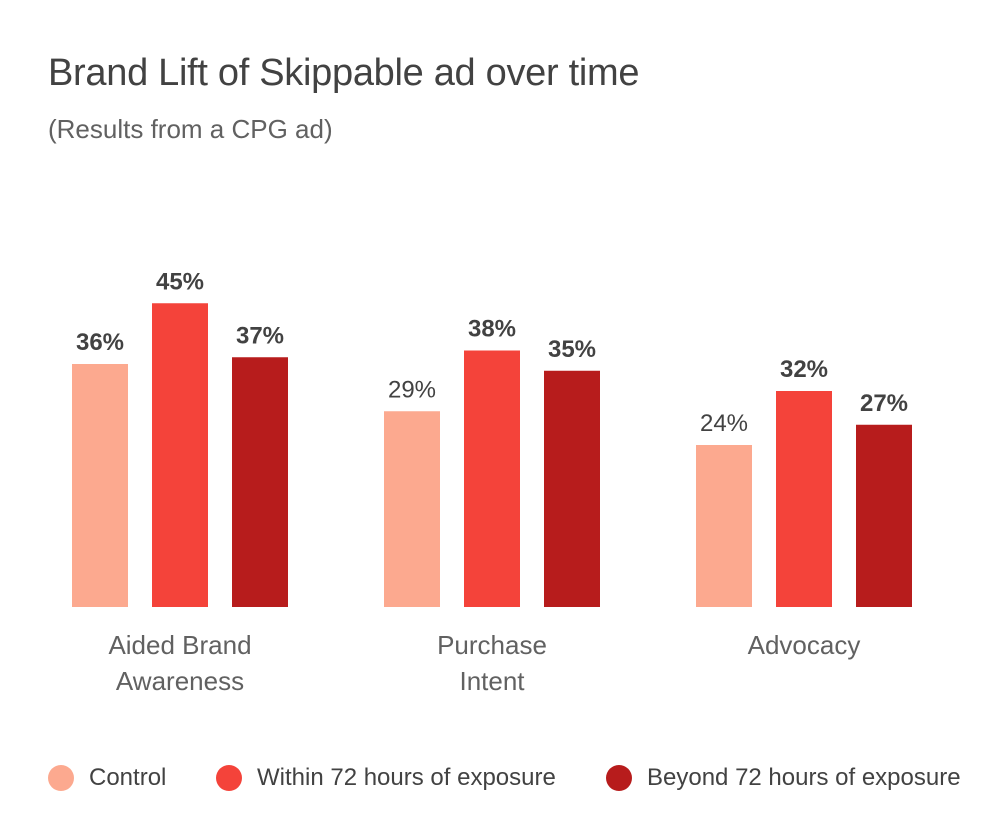 The height and width of the screenshot is (839, 1002). What do you see at coordinates (344, 73) in the screenshot?
I see `chart-title: Brand Lift of Skippable ad over time` at bounding box center [344, 73].